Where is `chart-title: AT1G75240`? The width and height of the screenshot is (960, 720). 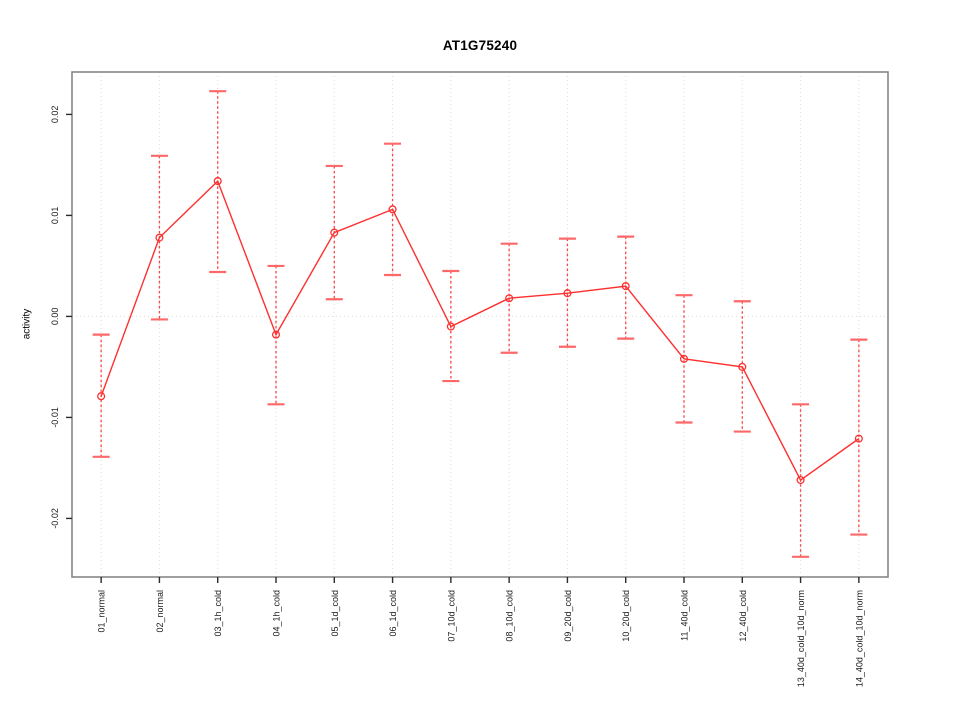 chart-title: AT1G75240 is located at coordinates (480, 45).